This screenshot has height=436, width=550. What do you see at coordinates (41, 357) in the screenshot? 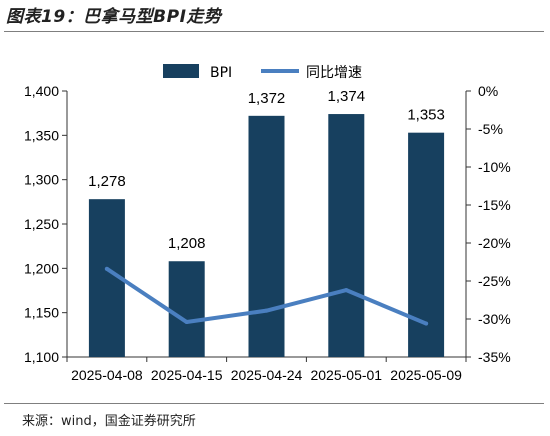
I see `left-tick-label: 1,100` at bounding box center [41, 357].